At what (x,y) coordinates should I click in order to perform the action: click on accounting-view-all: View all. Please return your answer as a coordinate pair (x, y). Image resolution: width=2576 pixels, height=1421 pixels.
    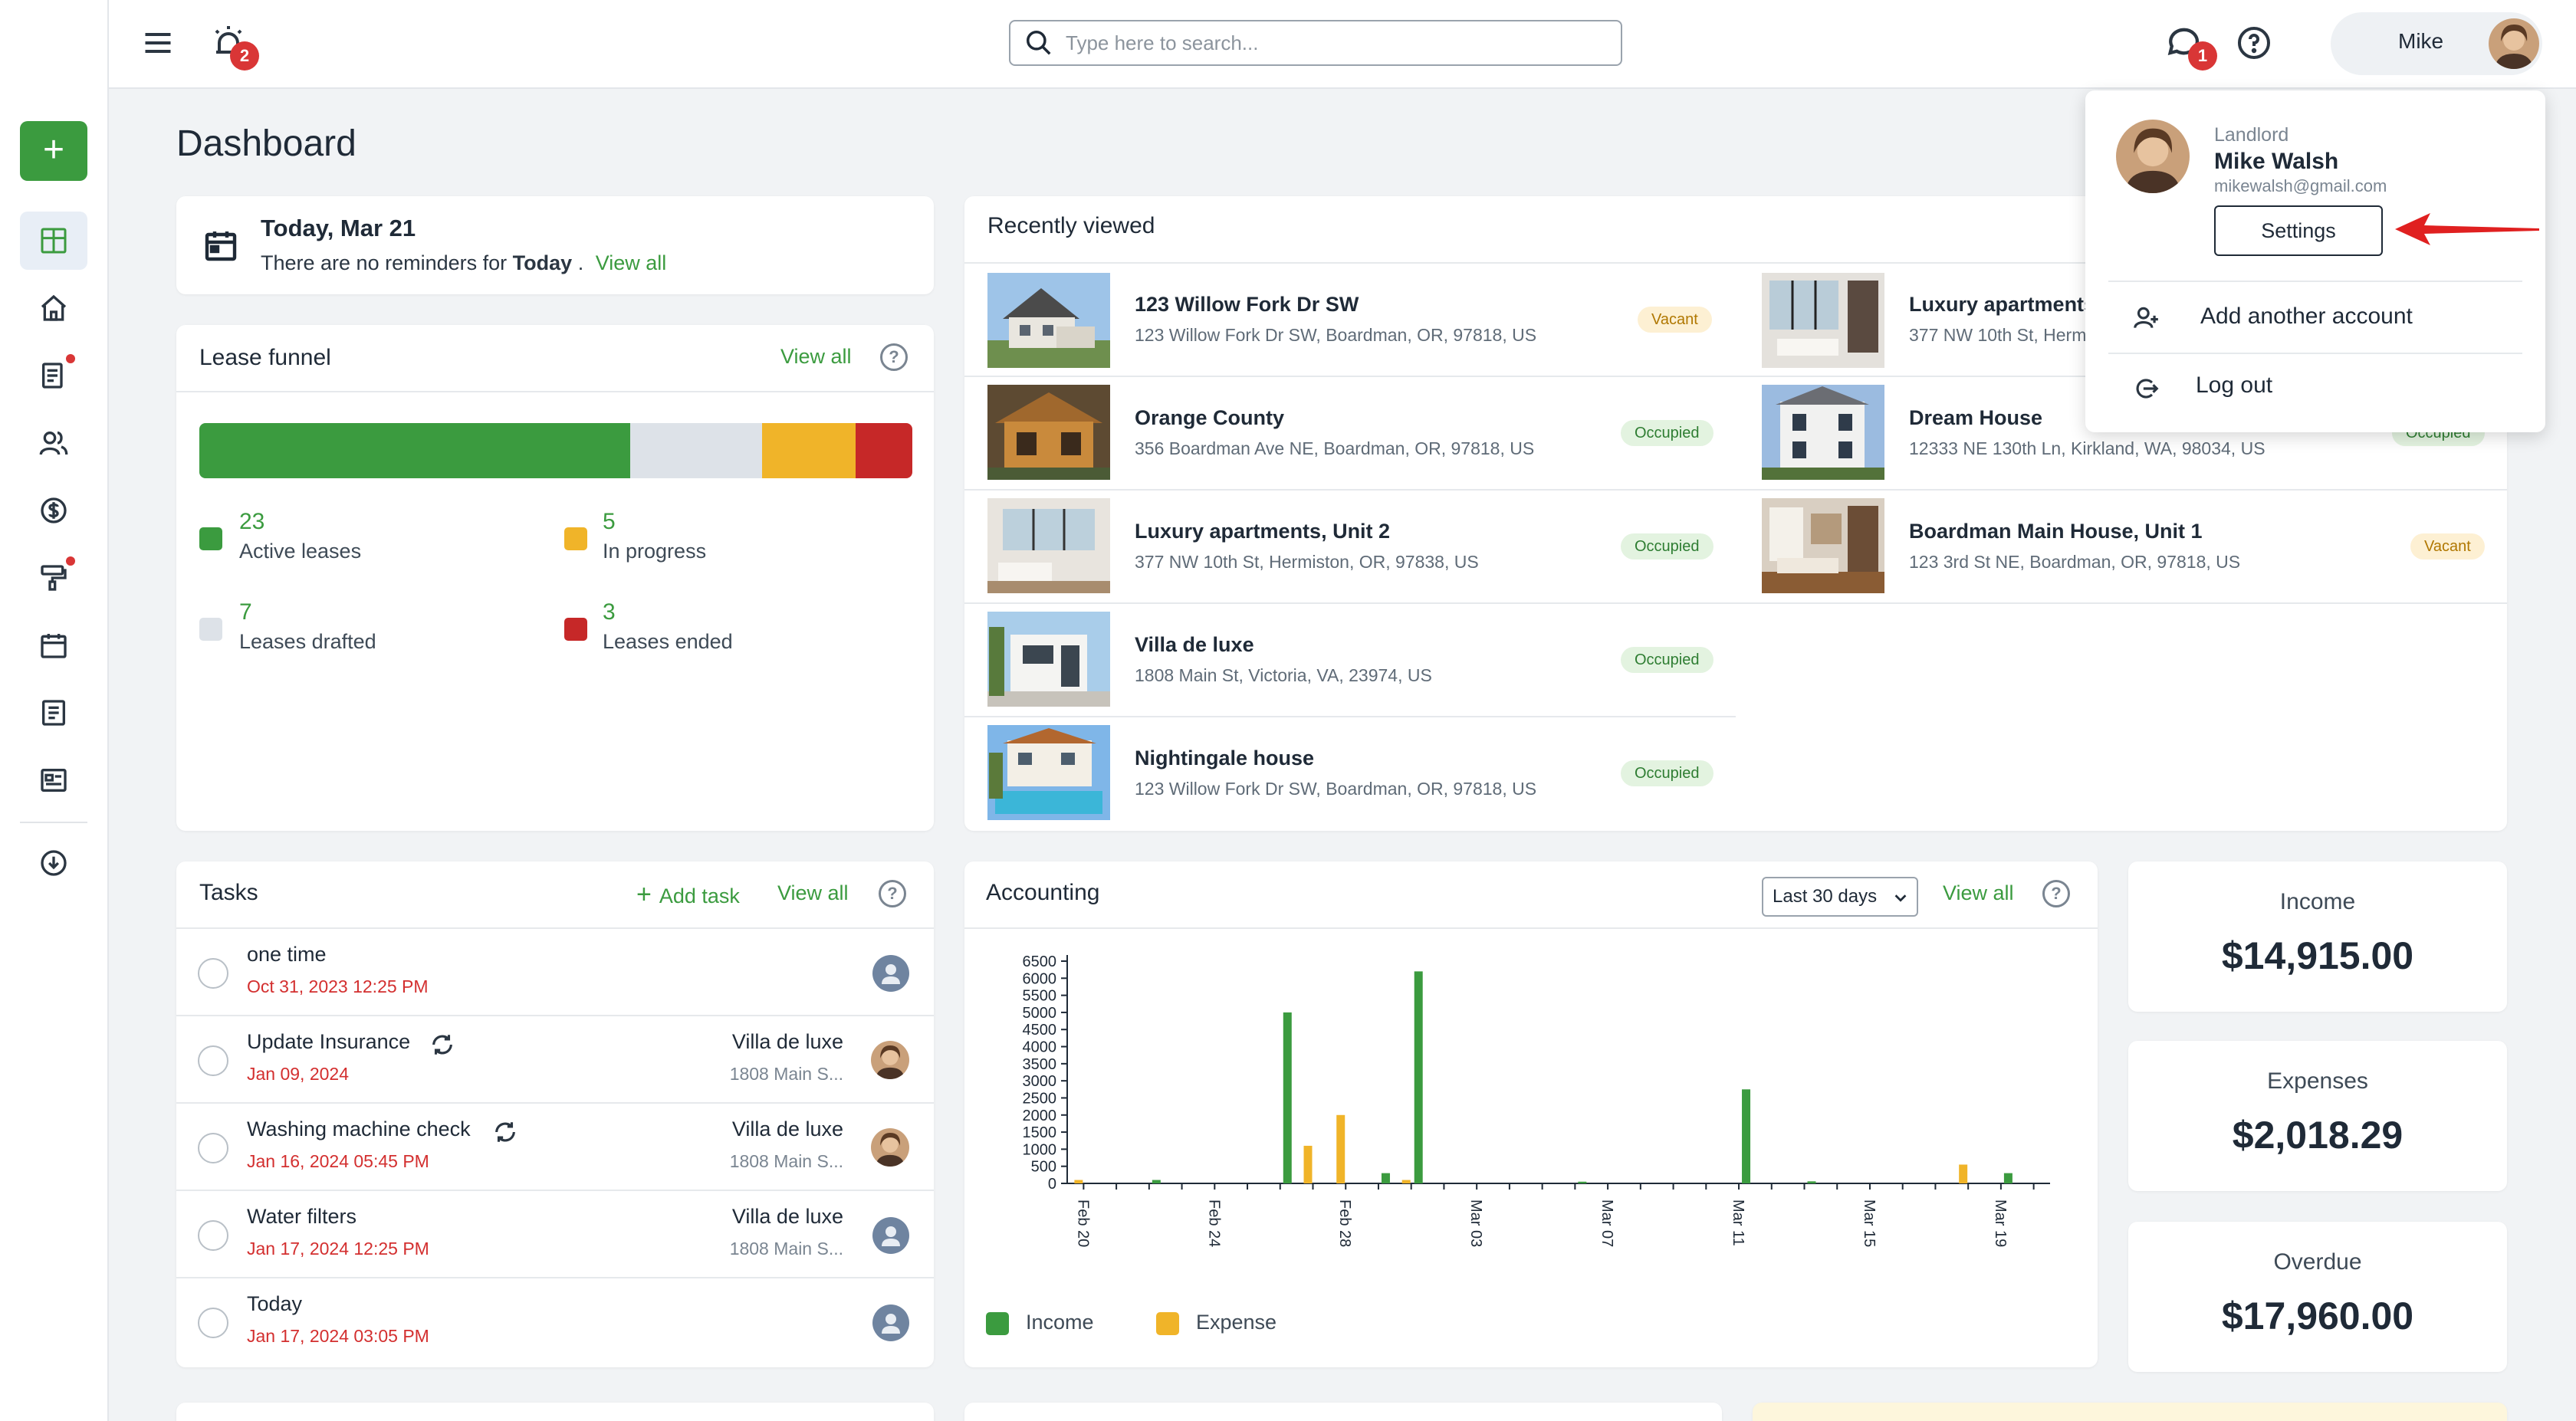
    Looking at the image, I should click on (1979, 892).